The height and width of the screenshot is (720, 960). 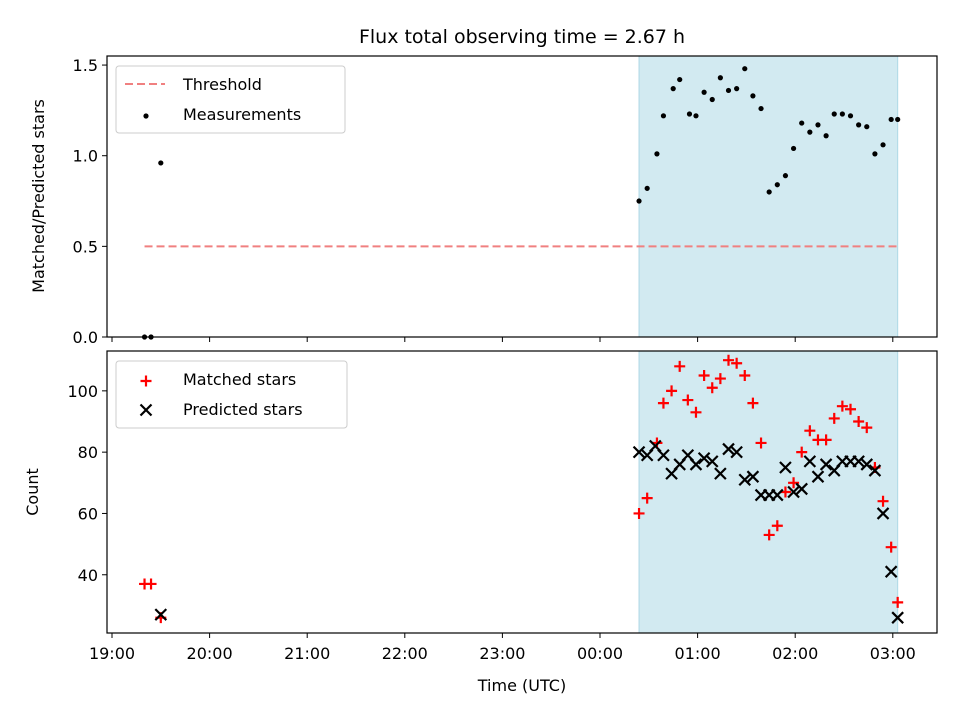 I want to click on y-tick-label: 0.5, so click(x=85, y=246).